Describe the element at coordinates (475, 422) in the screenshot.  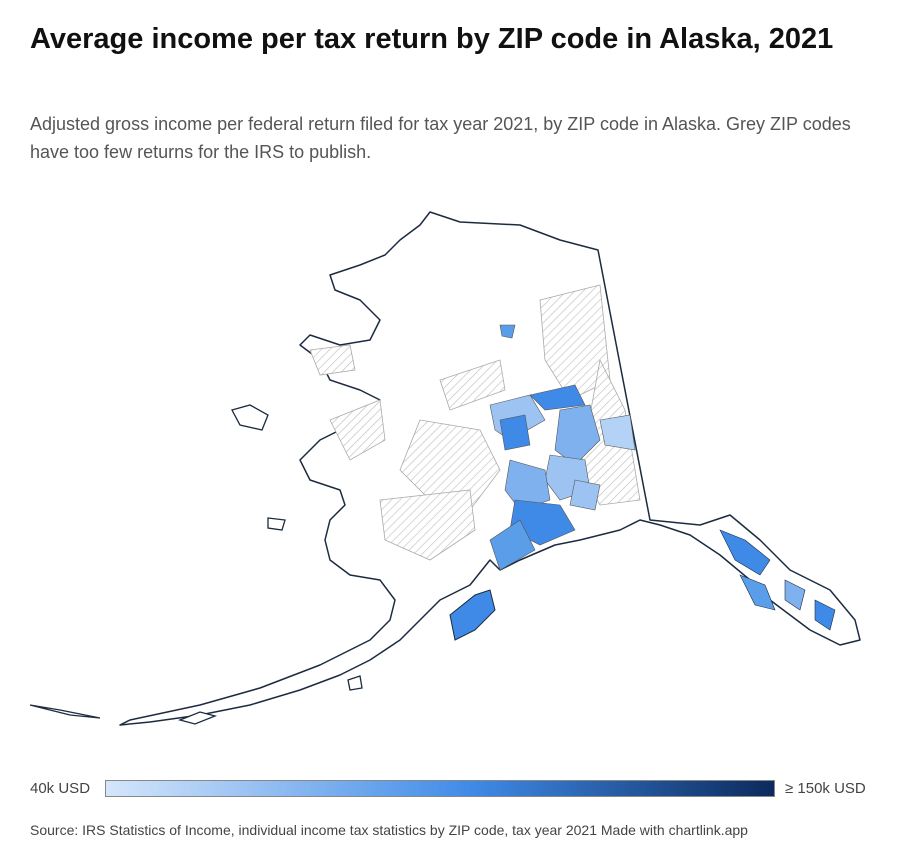
I see `suppressed-zips` at that location.